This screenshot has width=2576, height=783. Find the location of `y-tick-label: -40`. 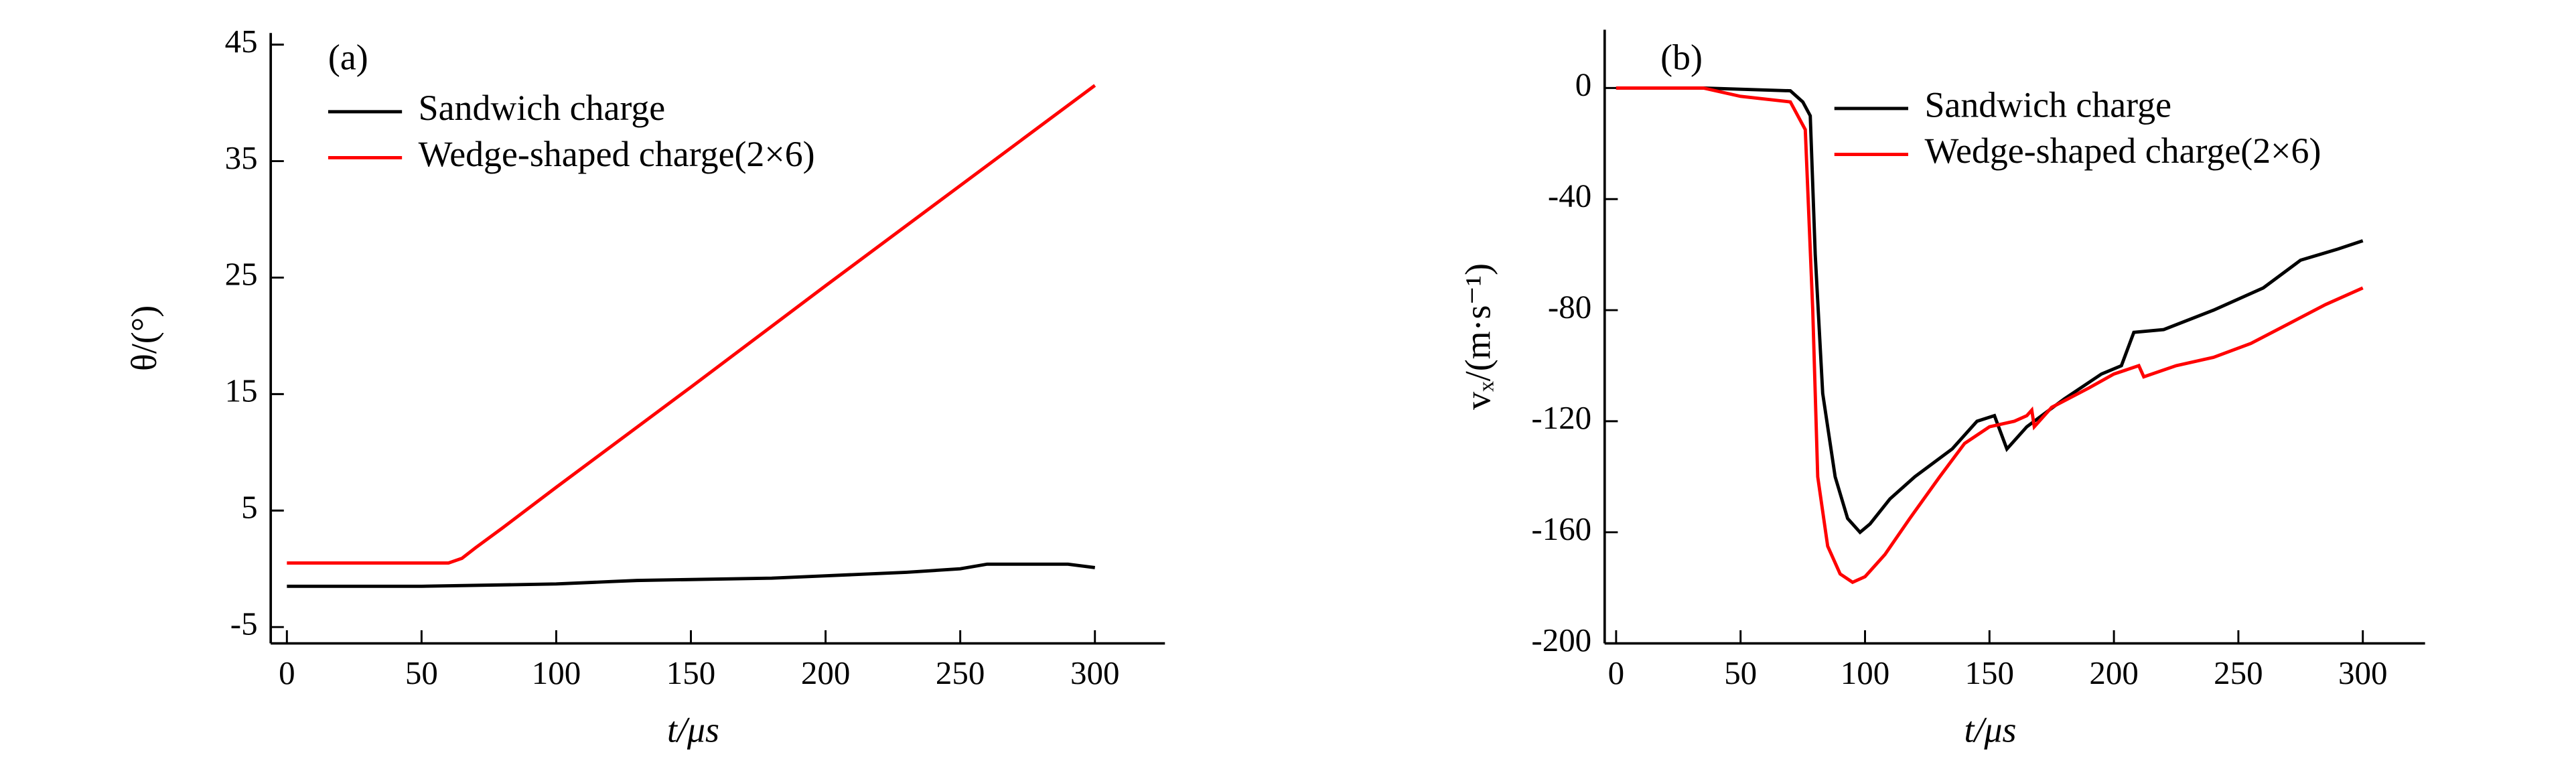

y-tick-label: -40 is located at coordinates (1569, 195).